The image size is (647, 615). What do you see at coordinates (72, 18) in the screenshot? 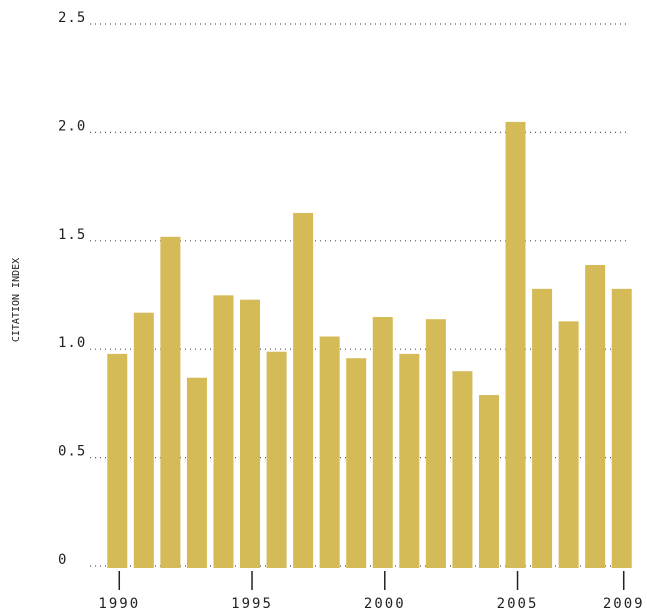
I see `y-tick-label: 2.5` at bounding box center [72, 18].